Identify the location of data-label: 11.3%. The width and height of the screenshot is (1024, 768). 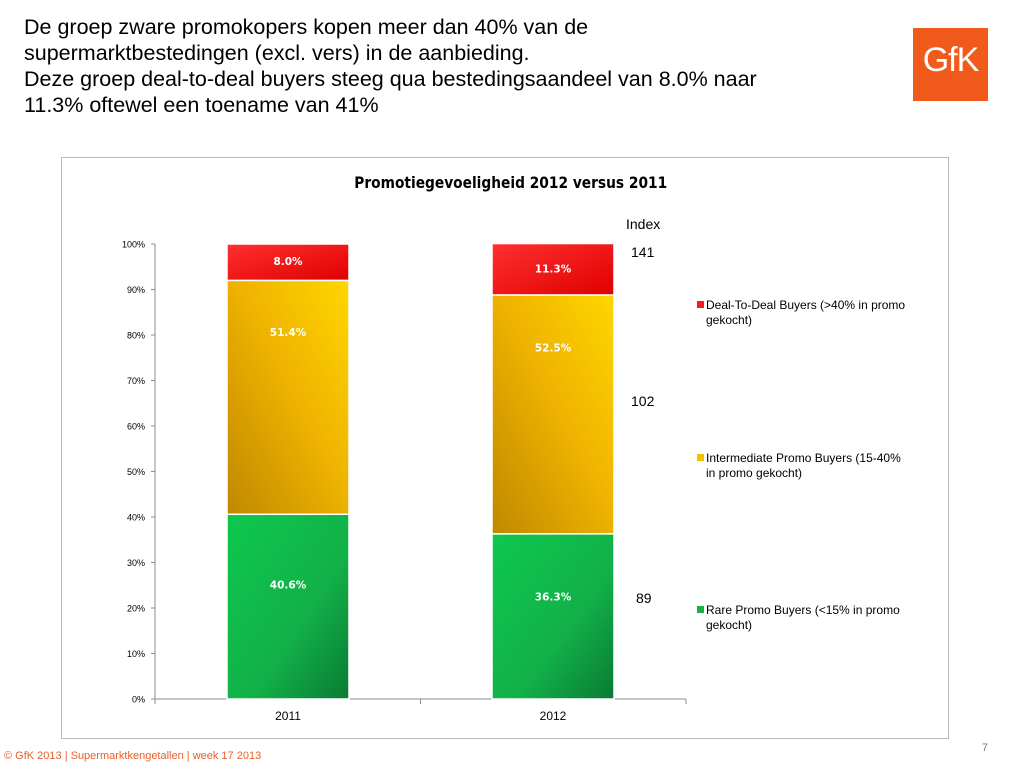
(553, 269).